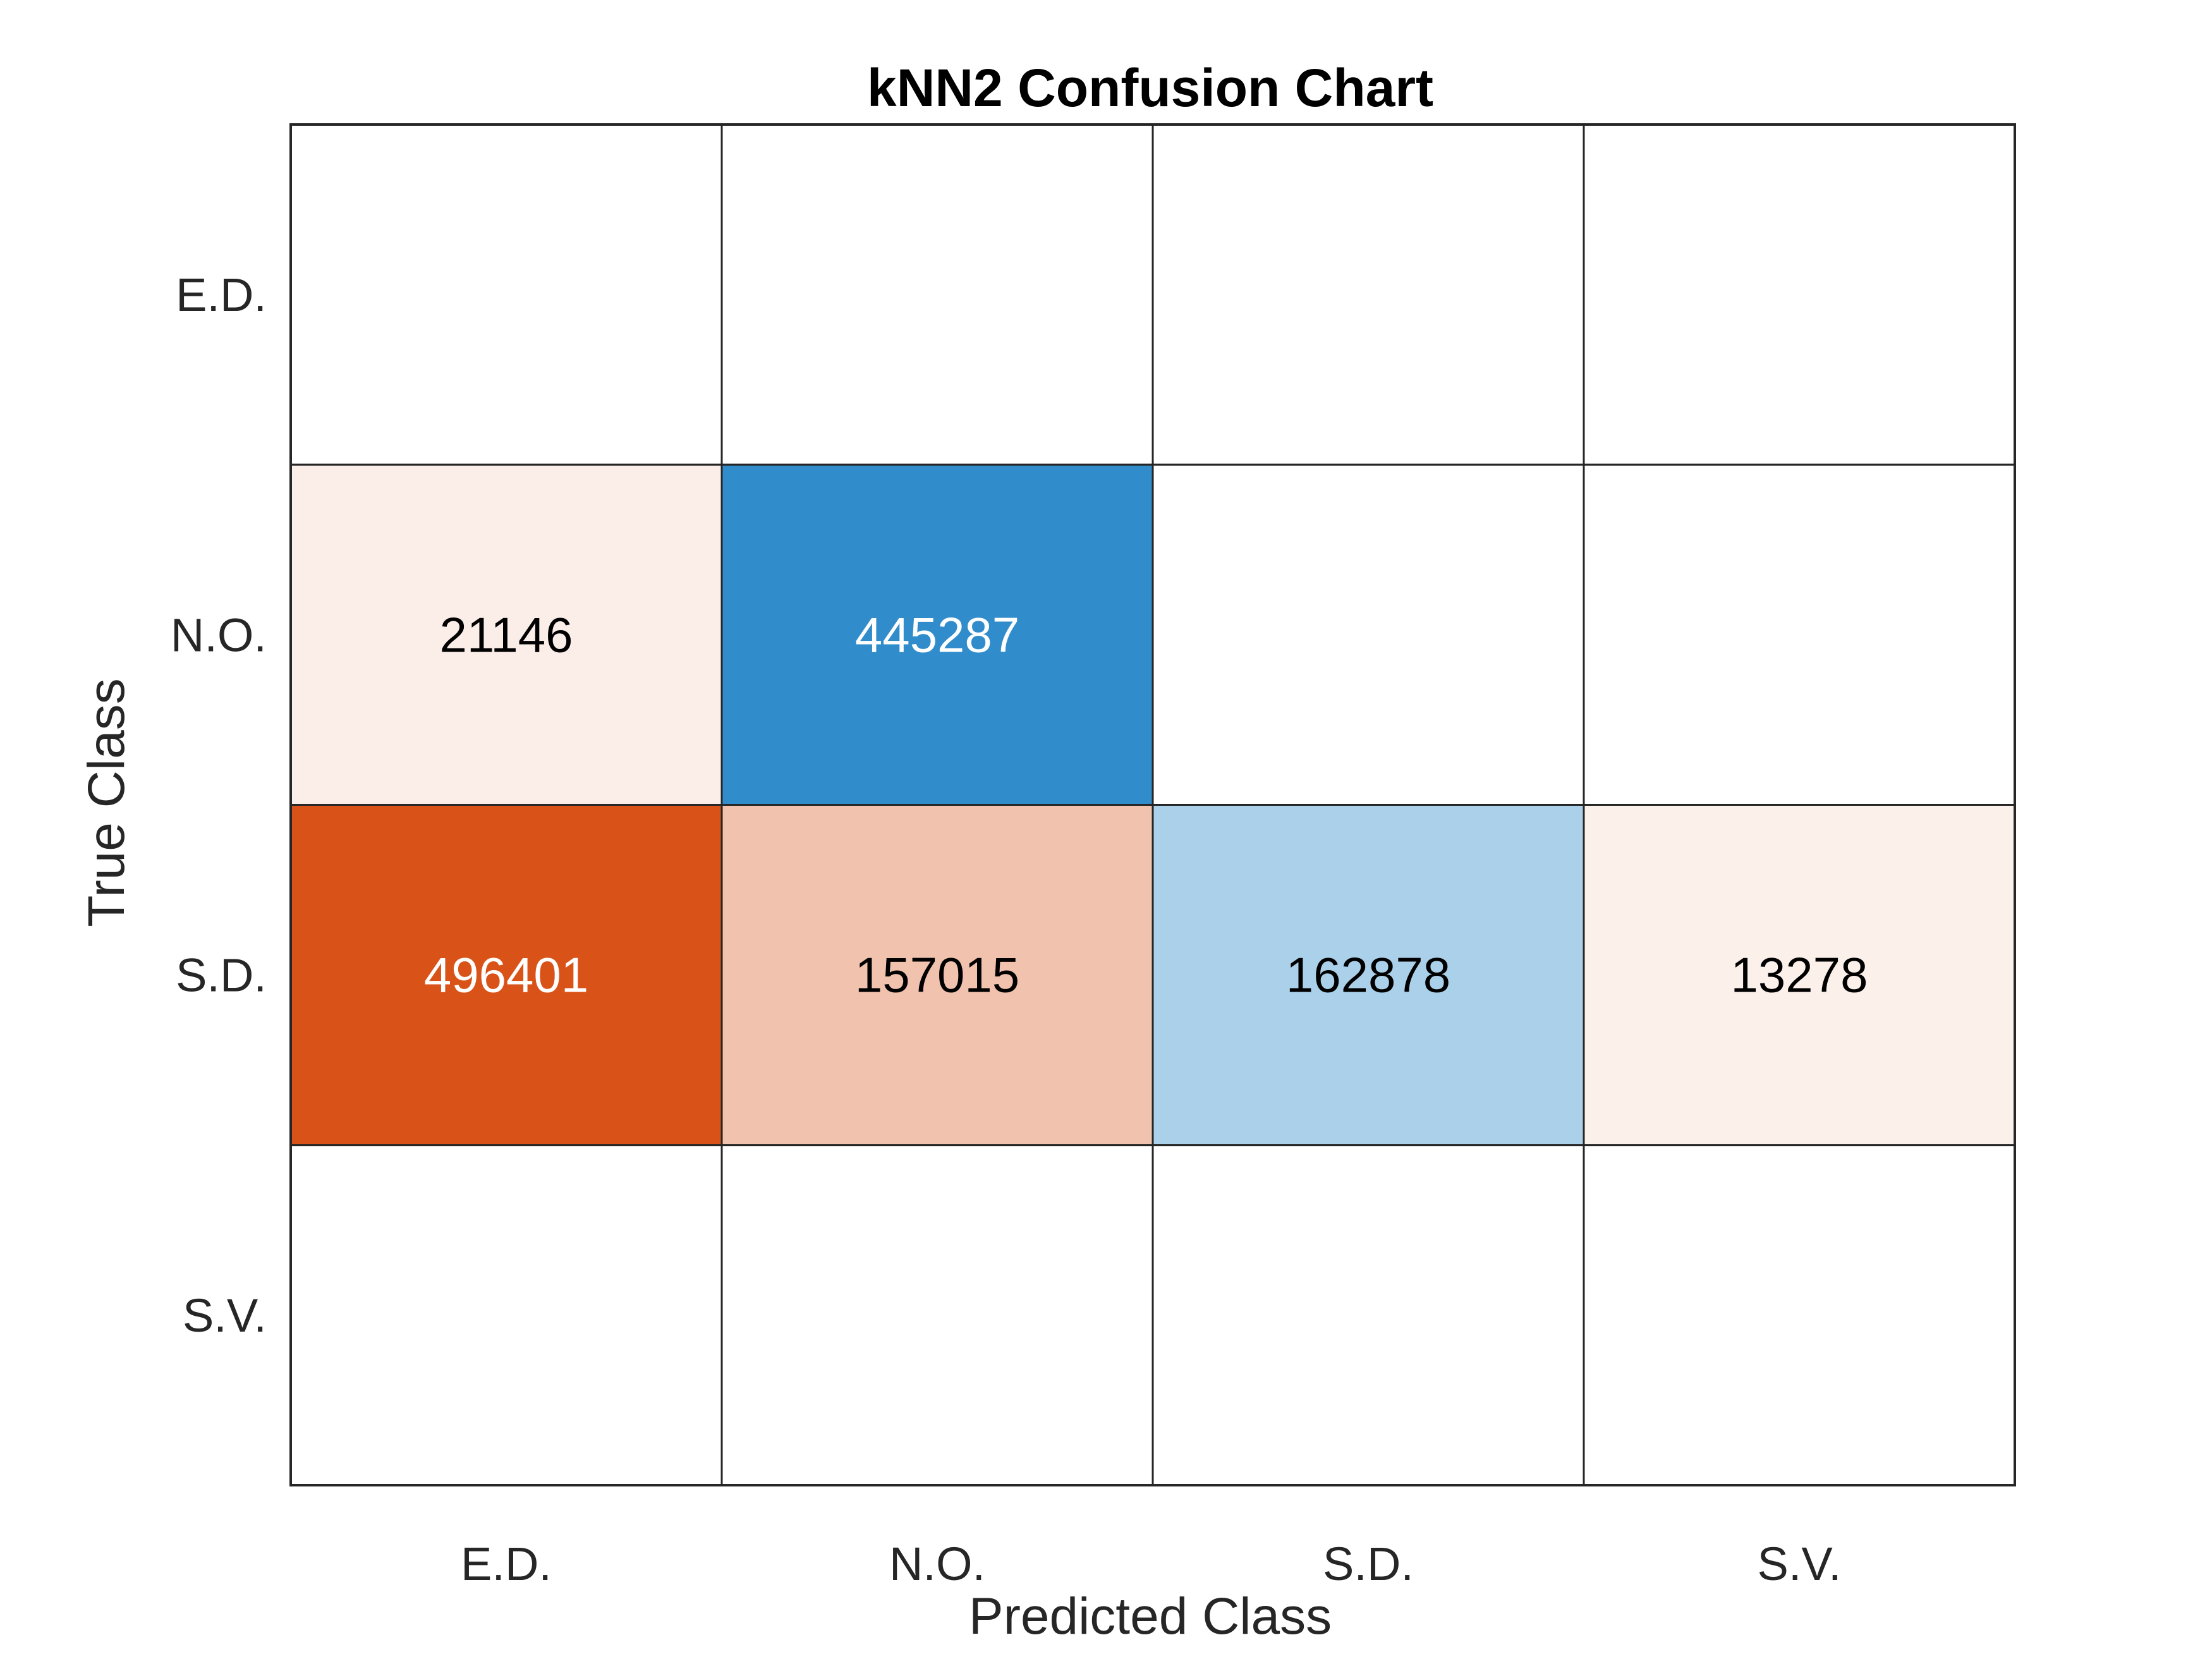  I want to click on x-tick-label: N.O., so click(937, 1564).